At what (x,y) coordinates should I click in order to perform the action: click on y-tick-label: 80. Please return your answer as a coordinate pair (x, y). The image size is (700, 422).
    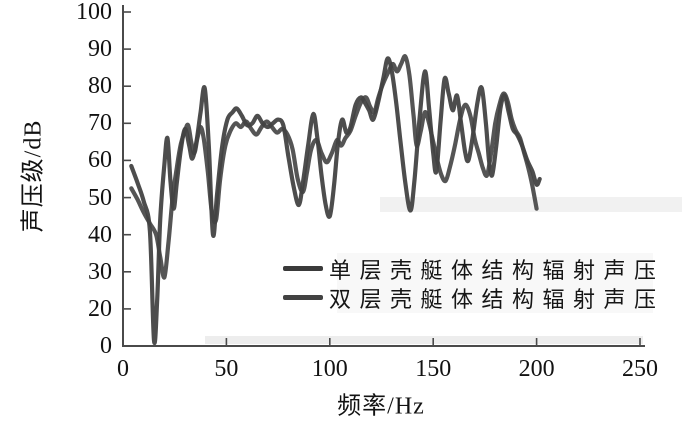
    Looking at the image, I should click on (100, 86).